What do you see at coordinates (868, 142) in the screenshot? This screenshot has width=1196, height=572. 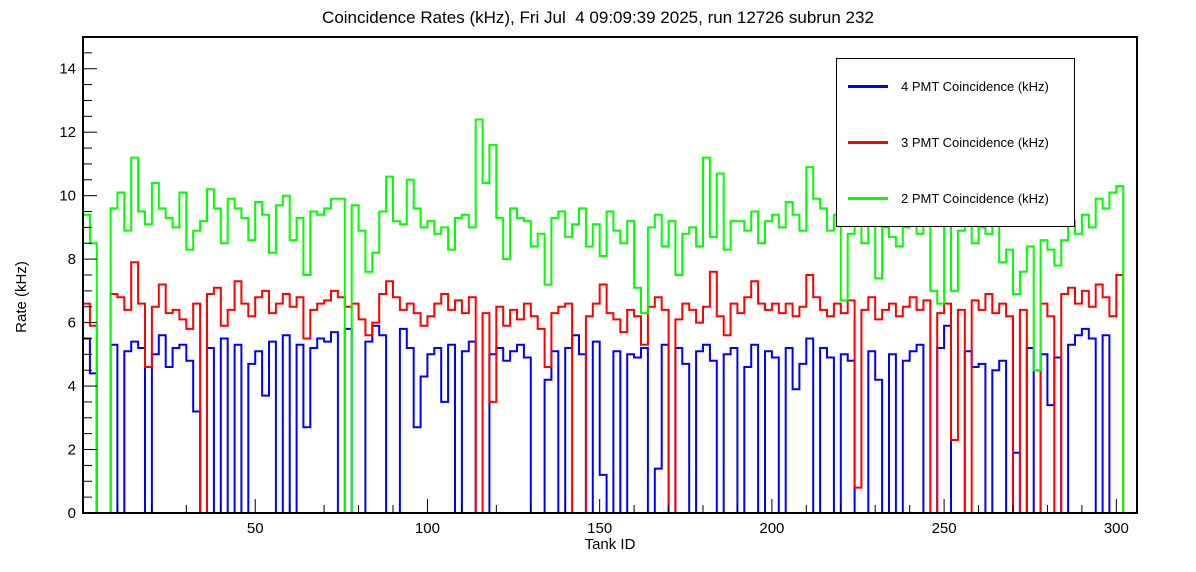 I see `legend-line-red` at bounding box center [868, 142].